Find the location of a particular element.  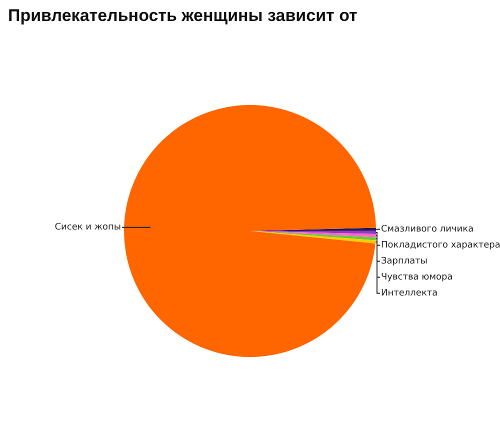

slice-label: Зарплаты is located at coordinates (404, 261).